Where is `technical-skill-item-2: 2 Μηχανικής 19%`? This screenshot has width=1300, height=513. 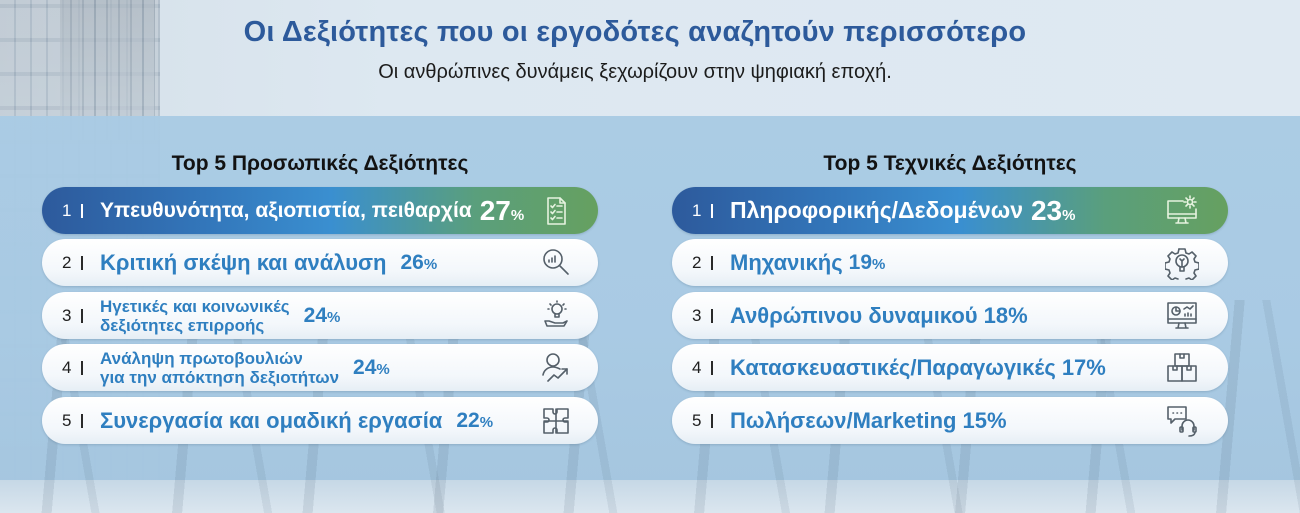
technical-skill-item-2: 2 Μηχανικής 19% is located at coordinates (950, 262).